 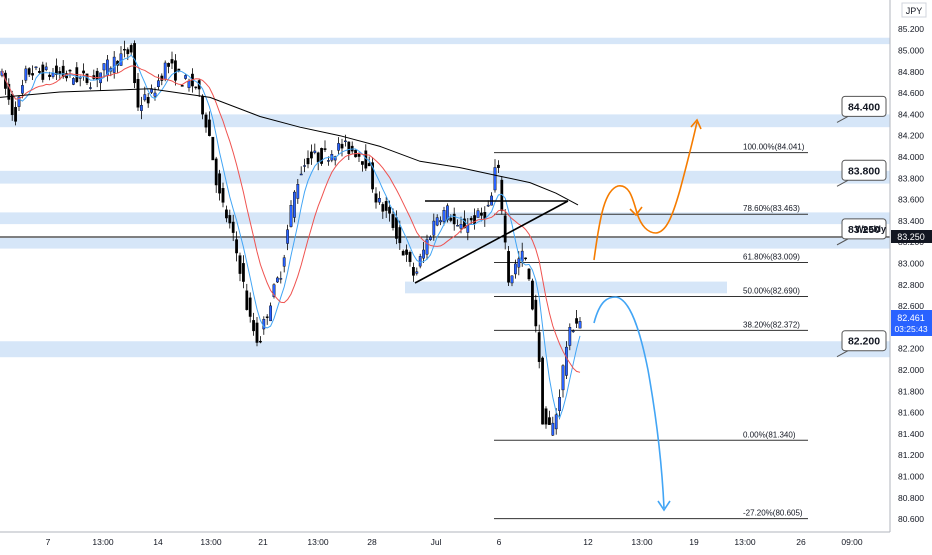 I want to click on y-tick-label: 80.600, so click(x=911, y=519).